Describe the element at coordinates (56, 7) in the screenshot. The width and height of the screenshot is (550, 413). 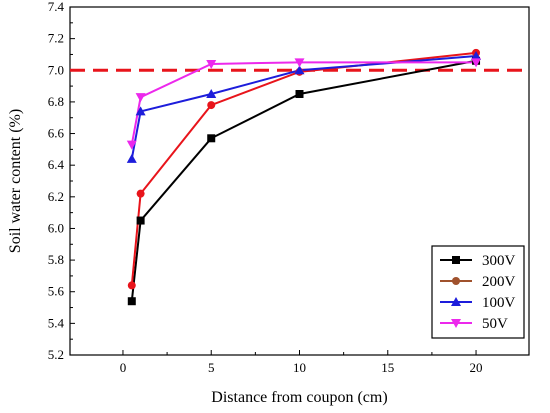
I see `y-tick-label: 7.4` at that location.